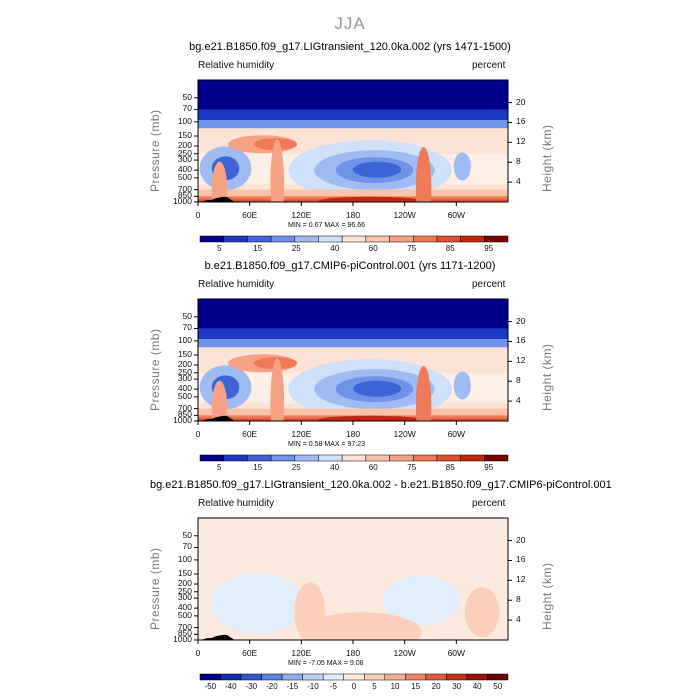 The image size is (700, 700). Describe the element at coordinates (521, 539) in the screenshot. I see `y2-tick-label: 20` at that location.